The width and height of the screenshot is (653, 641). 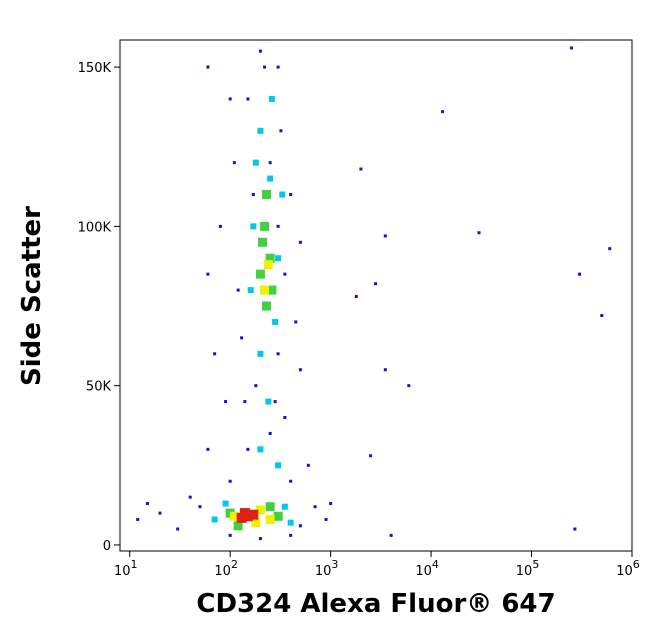 What do you see at coordinates (134, 564) in the screenshot?
I see `x-tick-exponent: 1` at bounding box center [134, 564].